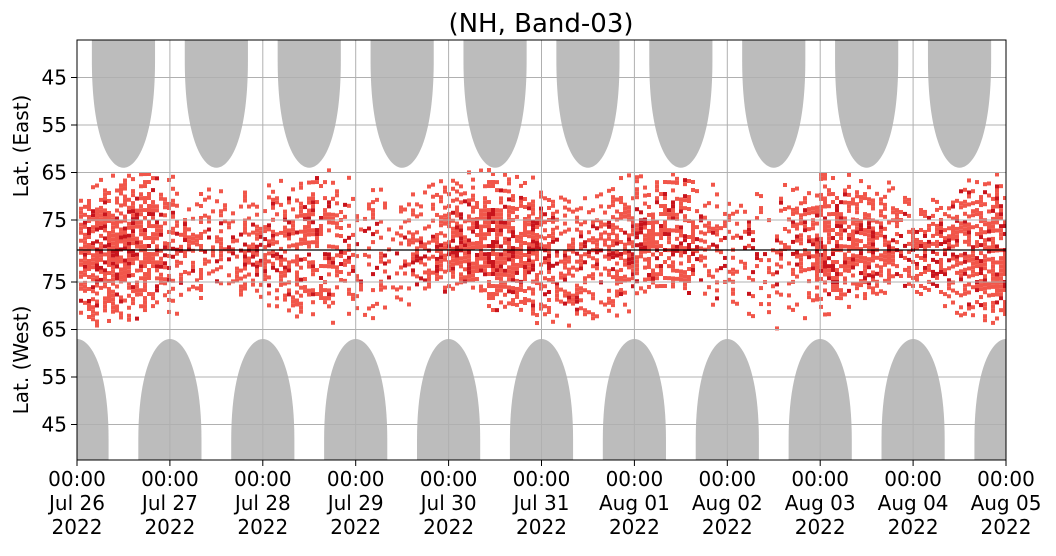 The height and width of the screenshot is (556, 1056). What do you see at coordinates (54, 78) in the screenshot?
I see `y-tick-label: 45` at bounding box center [54, 78].